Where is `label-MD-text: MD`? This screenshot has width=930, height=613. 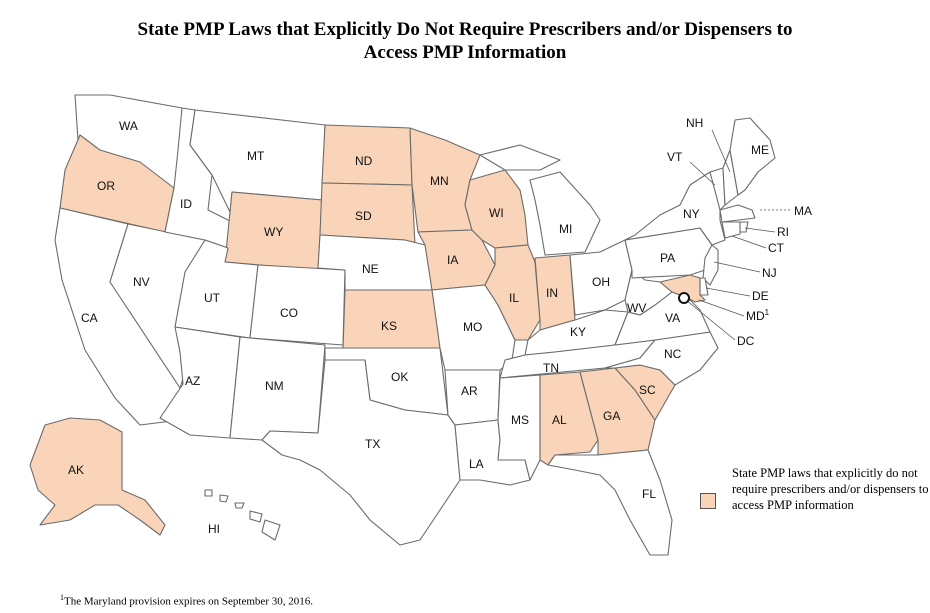
label-MD-text: MD is located at coordinates (755, 316).